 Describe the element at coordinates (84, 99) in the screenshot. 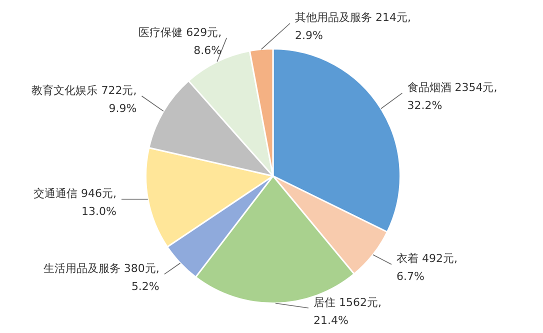

I see `slice-label: 教育文化娱乐 722元, 9.9%` at that location.